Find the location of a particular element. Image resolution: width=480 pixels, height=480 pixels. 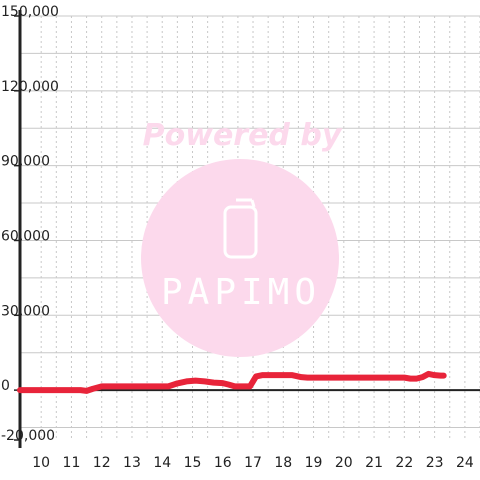

x-tick-label: 10 is located at coordinates (41, 463).